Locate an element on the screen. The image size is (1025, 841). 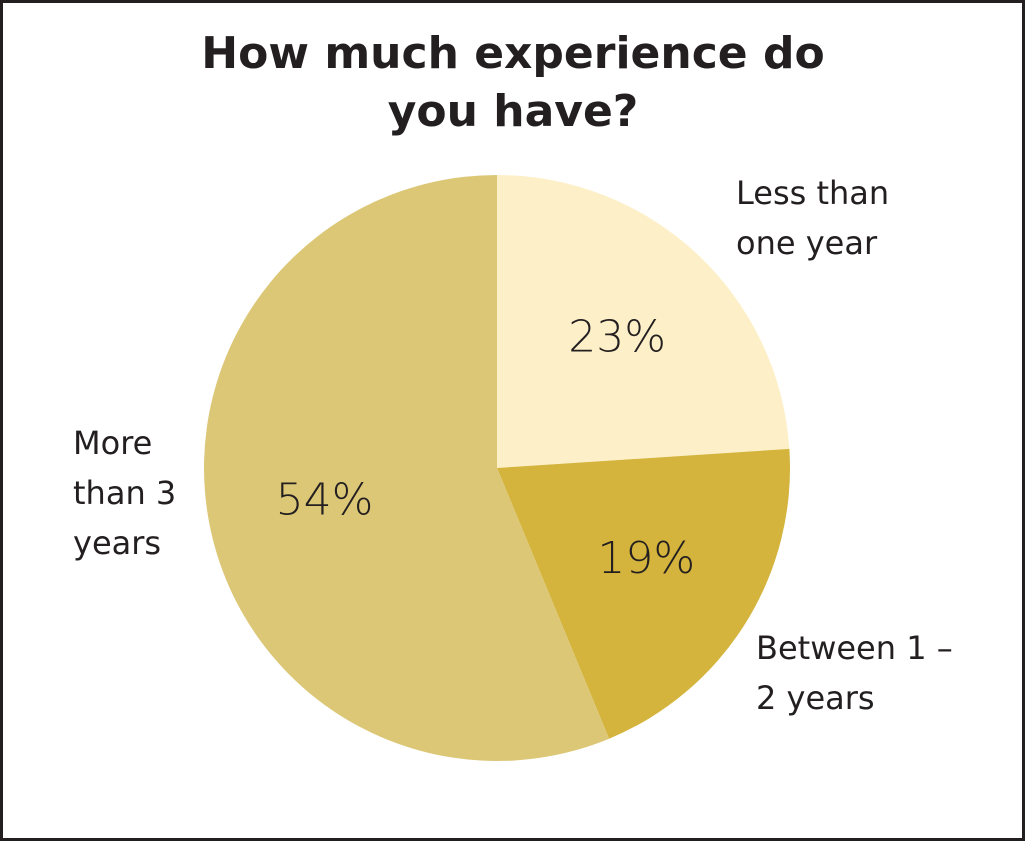
category-label: Less than one year is located at coordinates (813, 218).